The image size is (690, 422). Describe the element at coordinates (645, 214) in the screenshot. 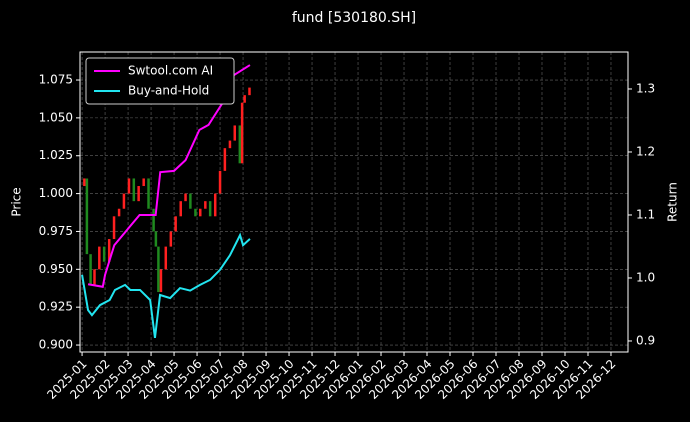

I see `y2-tick-label: 1.1` at that location.